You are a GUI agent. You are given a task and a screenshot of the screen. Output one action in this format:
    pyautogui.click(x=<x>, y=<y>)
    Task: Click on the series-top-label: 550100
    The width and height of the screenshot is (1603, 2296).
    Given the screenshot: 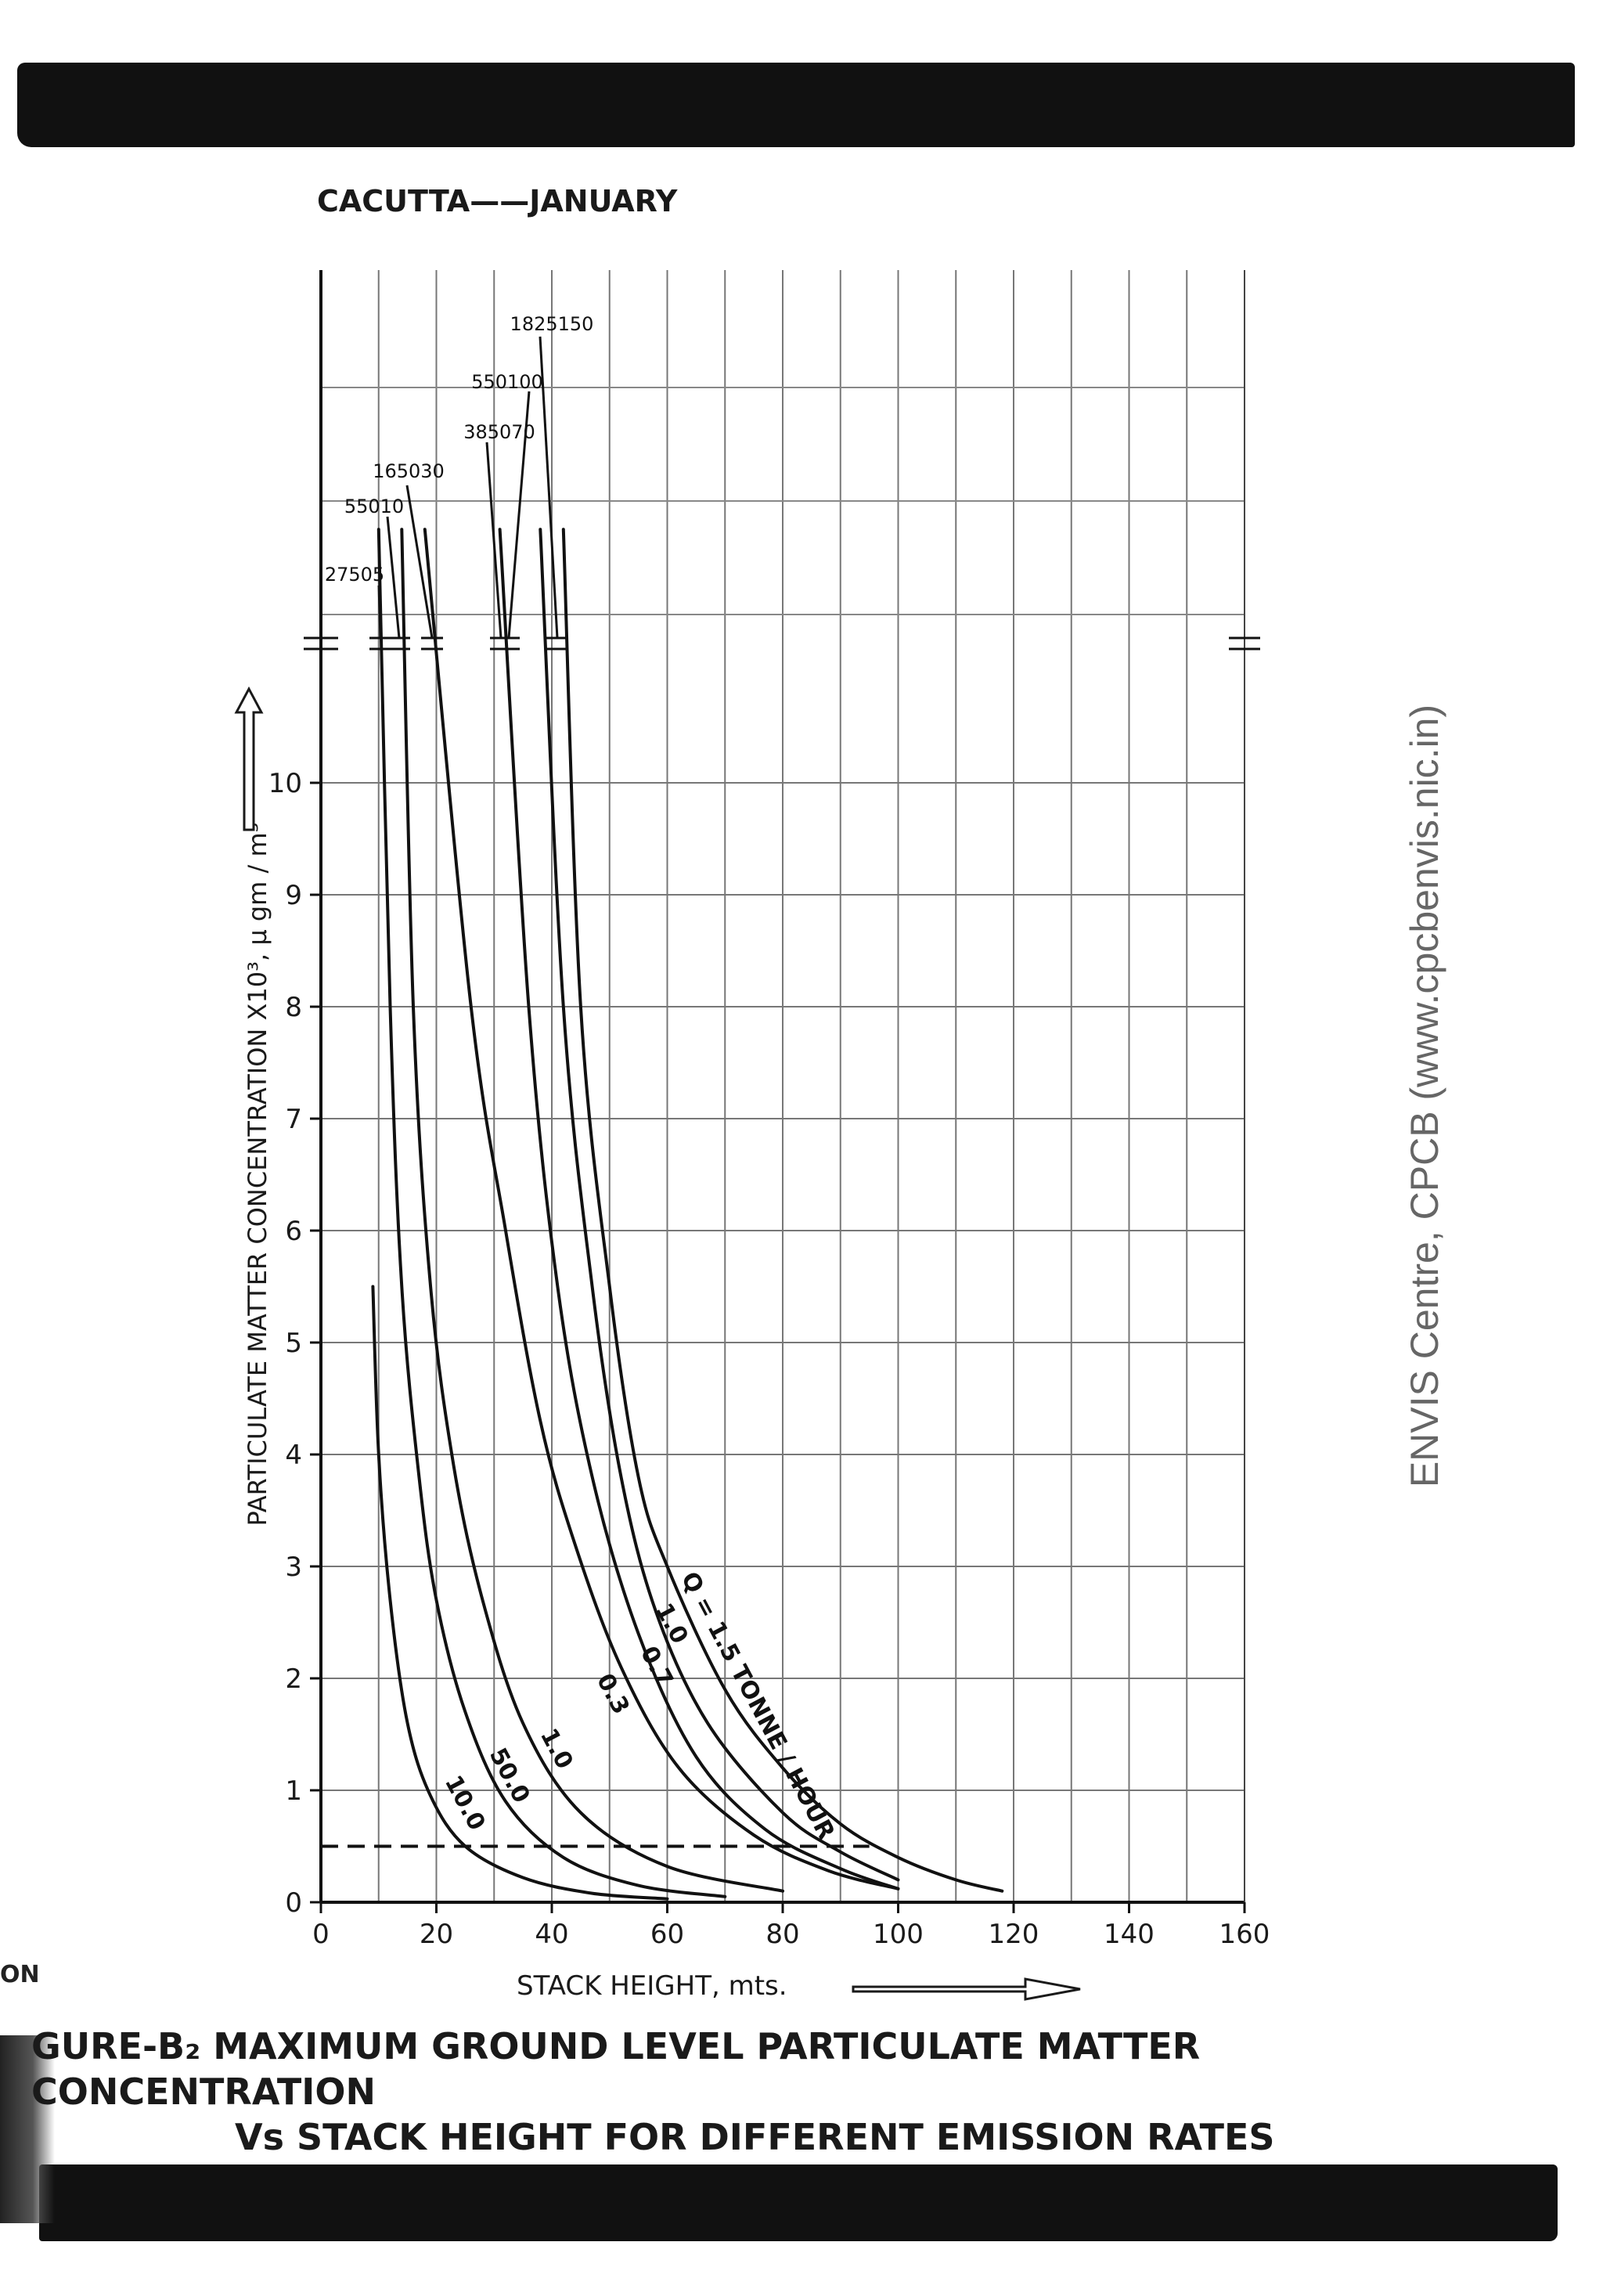 What is the action you would take?
    pyautogui.click(x=507, y=382)
    